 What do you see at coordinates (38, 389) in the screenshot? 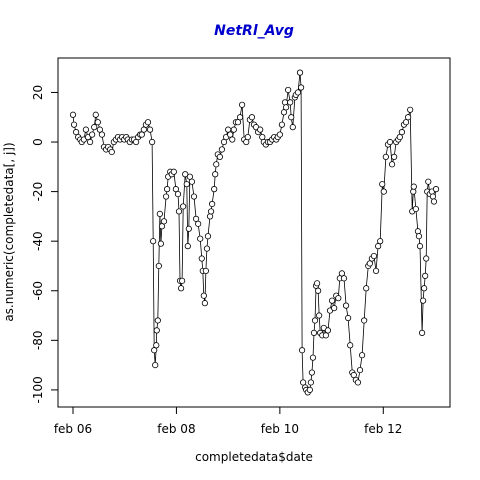
I see `y-tick-label: -100` at bounding box center [38, 389].